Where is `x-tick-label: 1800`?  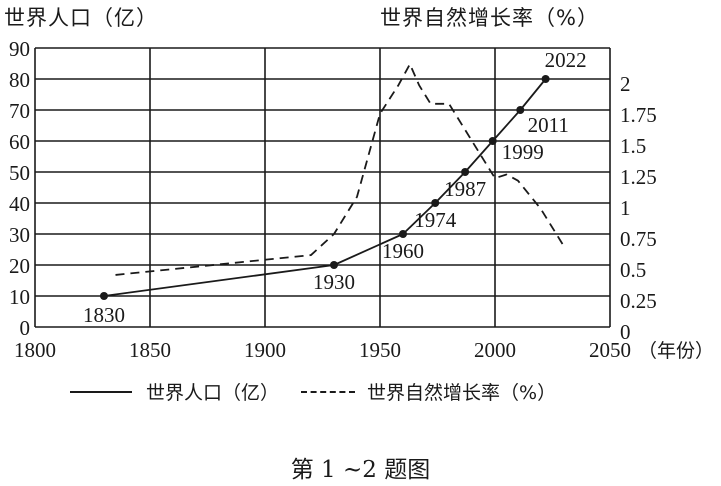
x-tick-label: 1800 is located at coordinates (35, 350).